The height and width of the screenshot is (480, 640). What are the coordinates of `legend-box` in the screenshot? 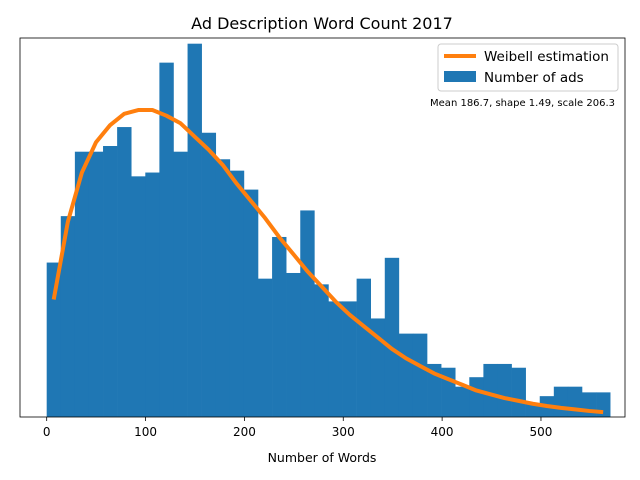 It's located at (528, 67).